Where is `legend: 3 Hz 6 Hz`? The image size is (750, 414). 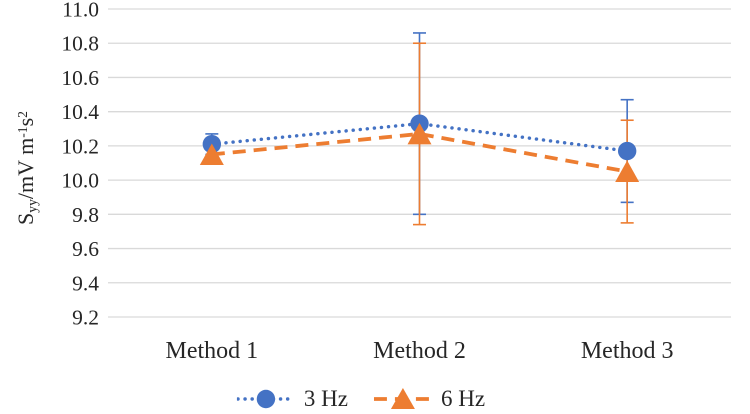 legend: 3 Hz 6 Hz is located at coordinates (360, 399).